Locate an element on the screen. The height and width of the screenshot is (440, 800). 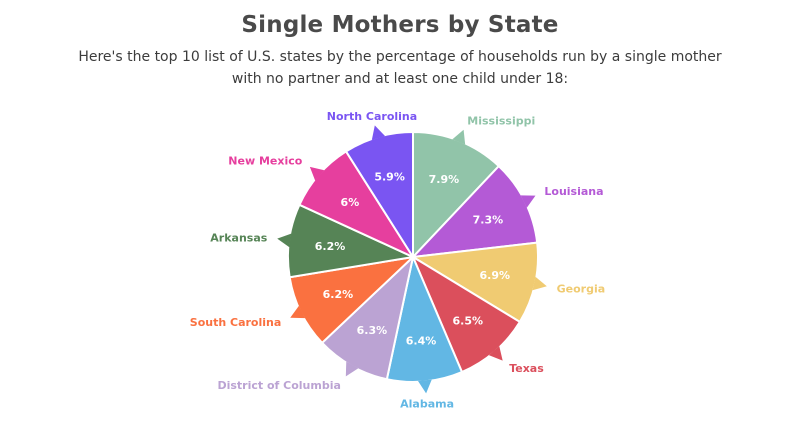
slice-value-texas: 6.5% is located at coordinates (468, 320).